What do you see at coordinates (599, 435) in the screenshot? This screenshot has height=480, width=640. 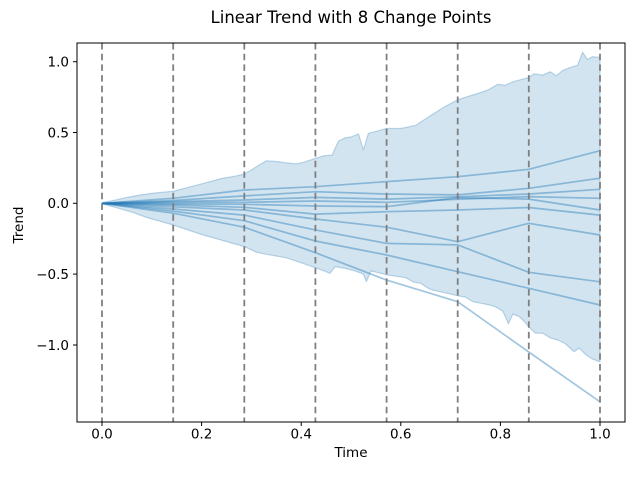 I see `x-tick-label: 1.0` at bounding box center [599, 435].